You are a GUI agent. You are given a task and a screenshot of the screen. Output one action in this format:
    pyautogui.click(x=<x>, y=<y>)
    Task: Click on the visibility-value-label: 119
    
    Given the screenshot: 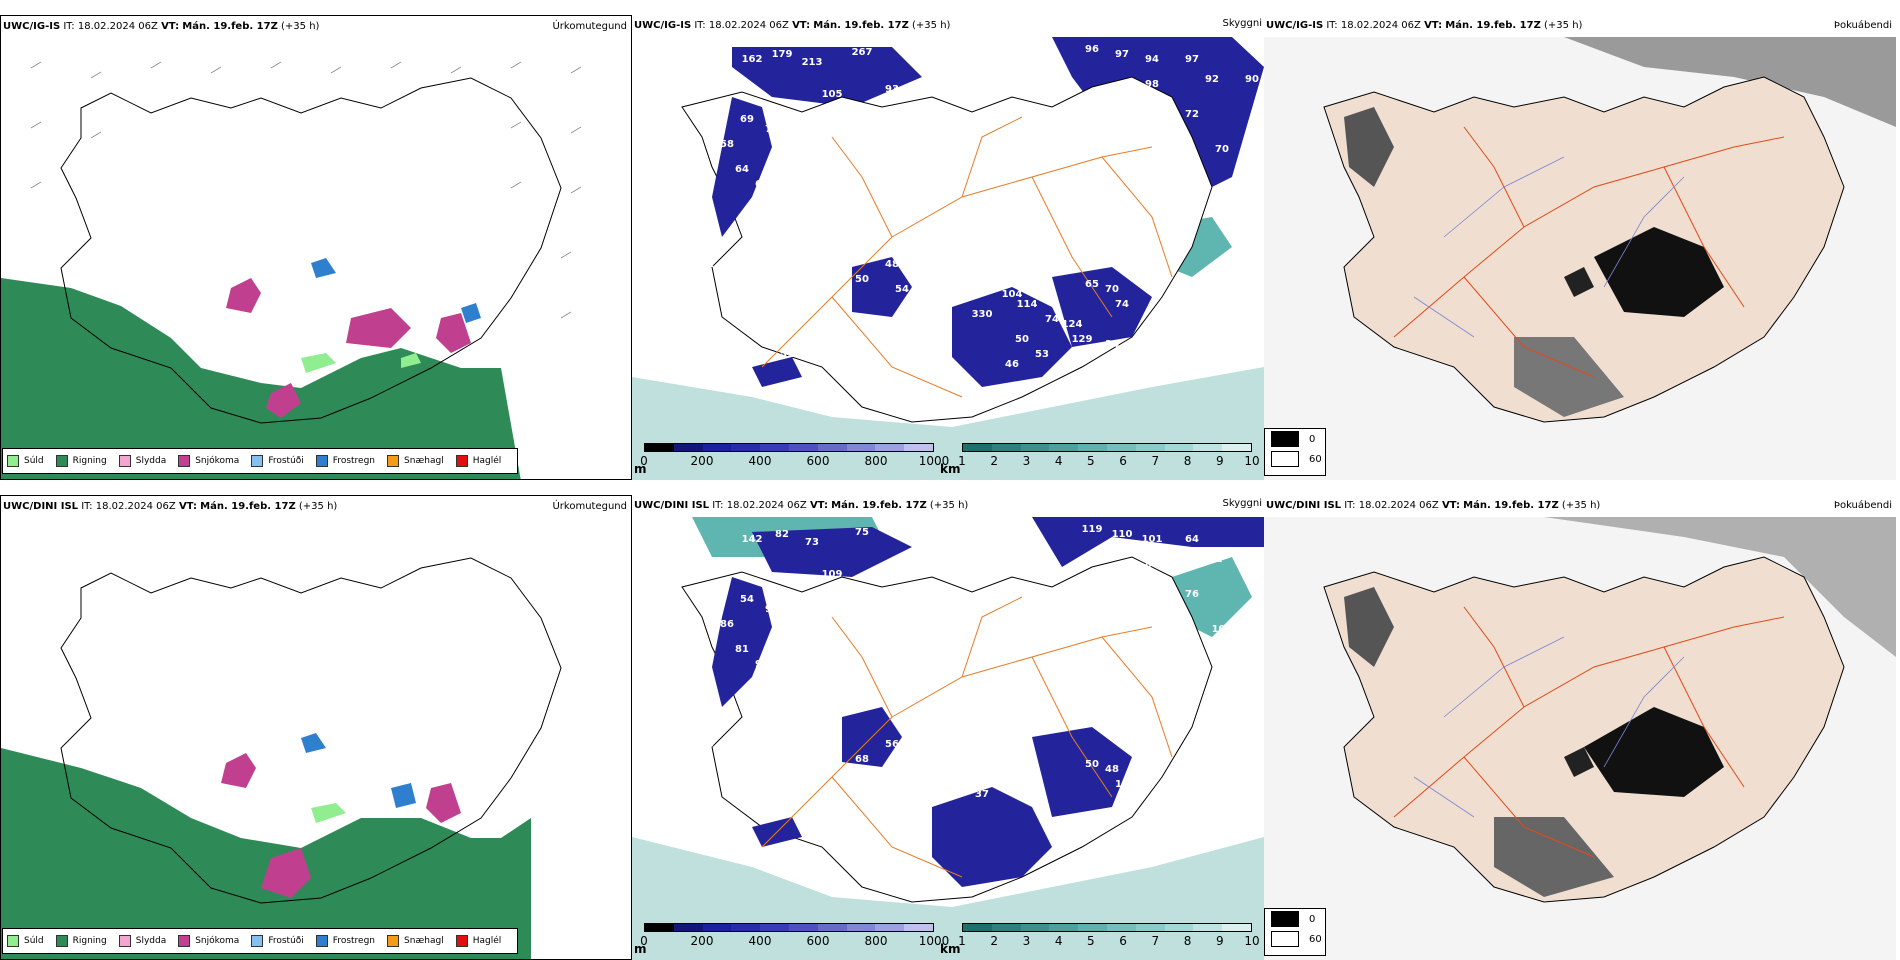 What is the action you would take?
    pyautogui.click(x=1092, y=529)
    